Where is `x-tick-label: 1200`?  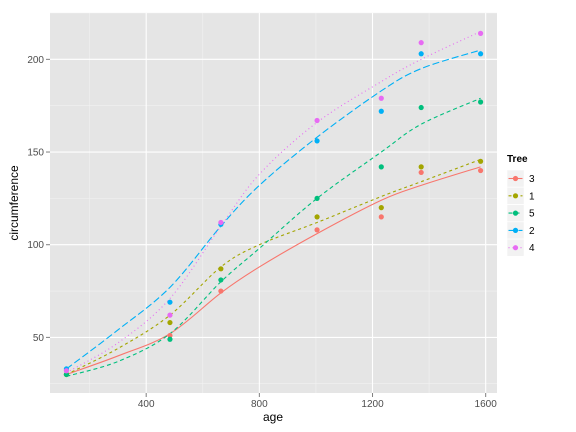 x-tick-label: 1200 is located at coordinates (372, 404).